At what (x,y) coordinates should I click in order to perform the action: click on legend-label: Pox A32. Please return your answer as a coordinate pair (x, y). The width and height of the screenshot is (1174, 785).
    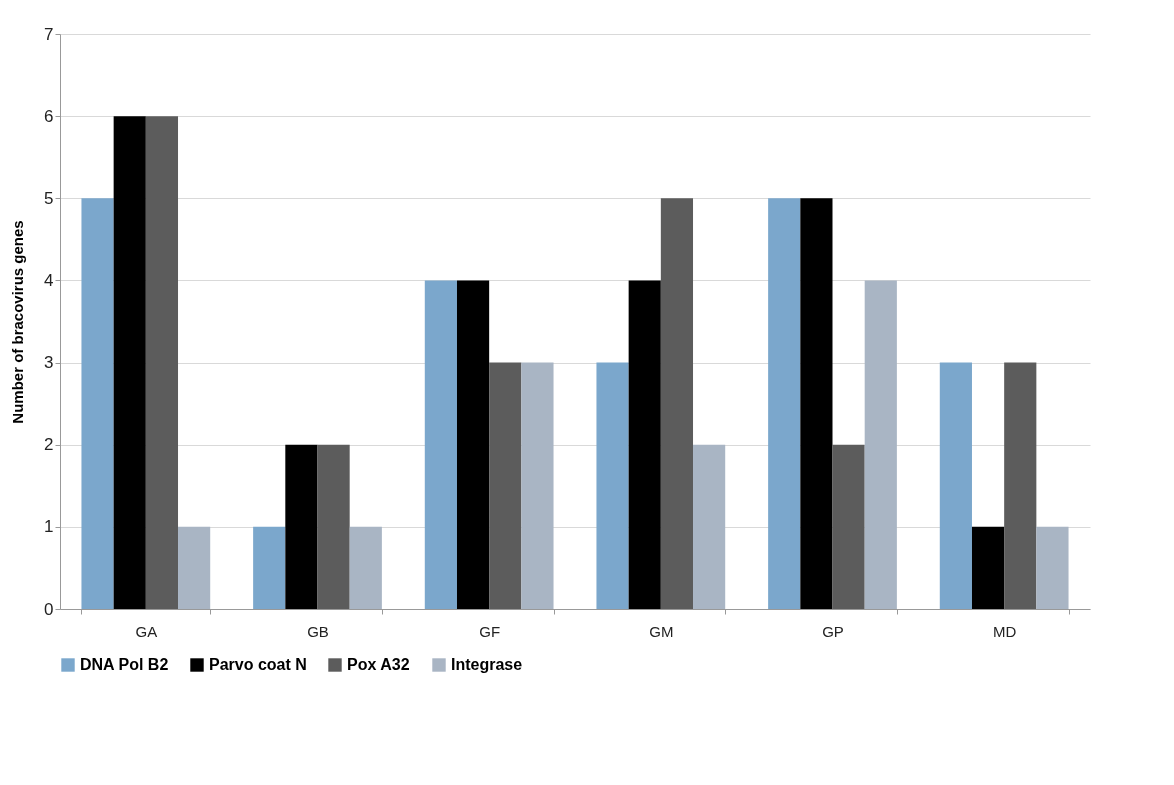
    Looking at the image, I should click on (378, 664).